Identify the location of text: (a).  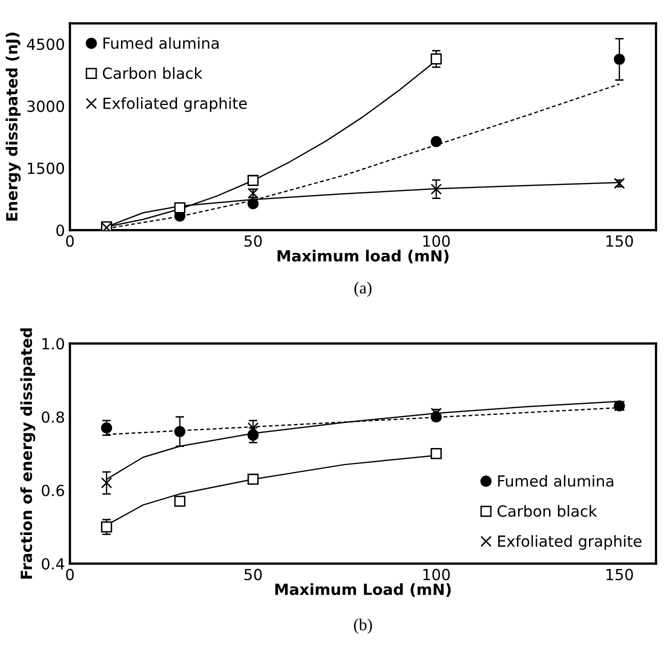
(363, 289).